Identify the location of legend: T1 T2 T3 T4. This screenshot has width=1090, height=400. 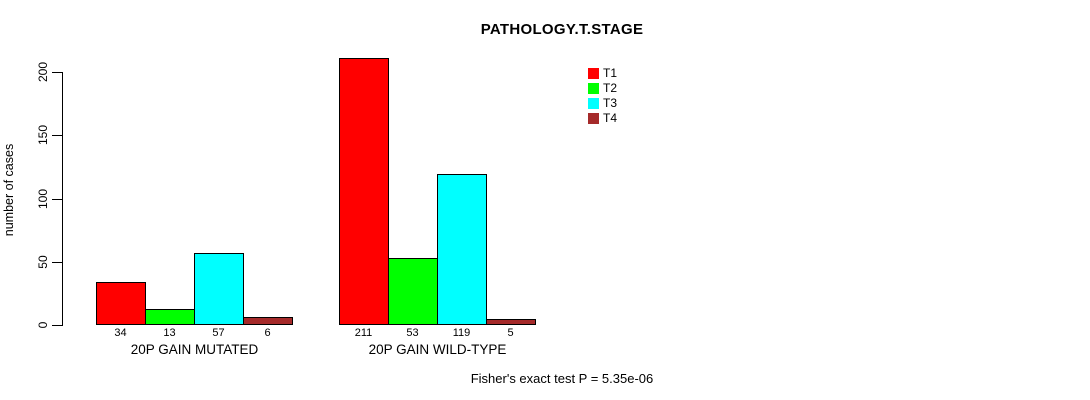
(602, 96).